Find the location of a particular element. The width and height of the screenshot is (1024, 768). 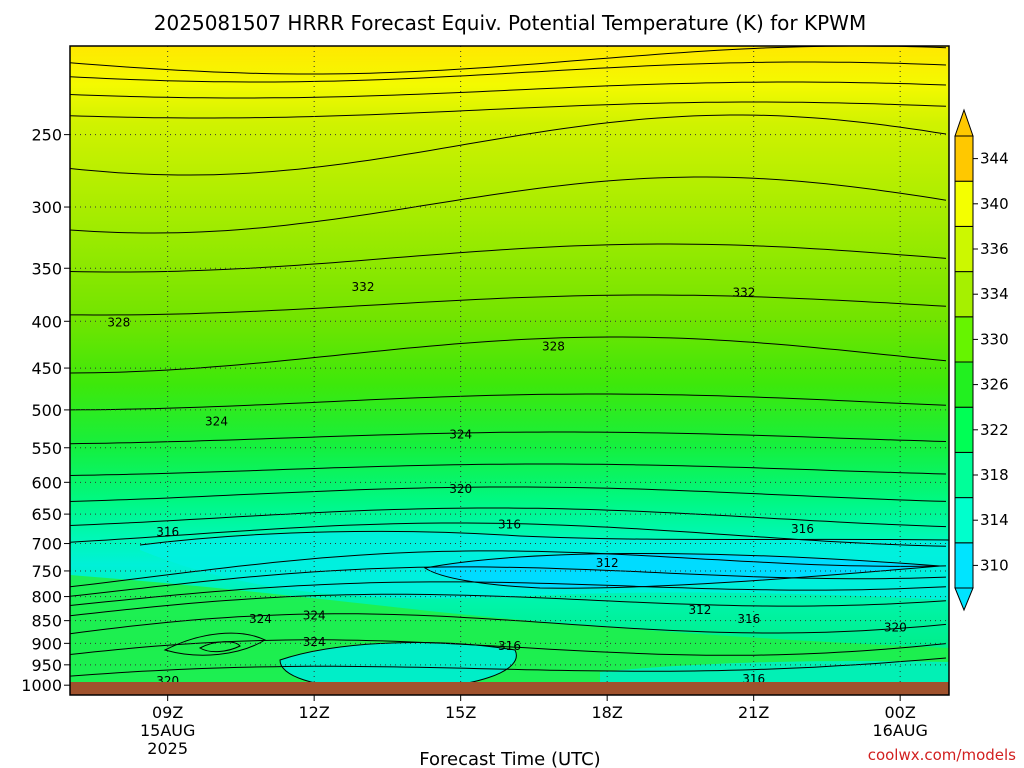

colorbar-label: 334 is located at coordinates (994, 294).